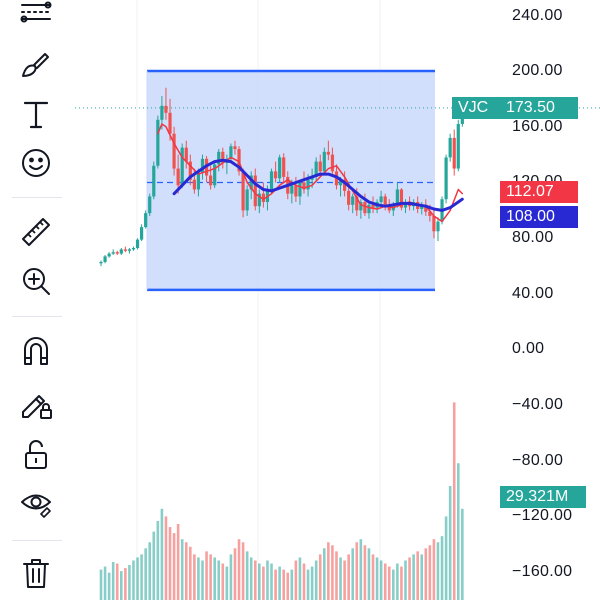 The height and width of the screenshot is (605, 600). What do you see at coordinates (36, 232) in the screenshot?
I see `ruler-measure-icon` at bounding box center [36, 232].